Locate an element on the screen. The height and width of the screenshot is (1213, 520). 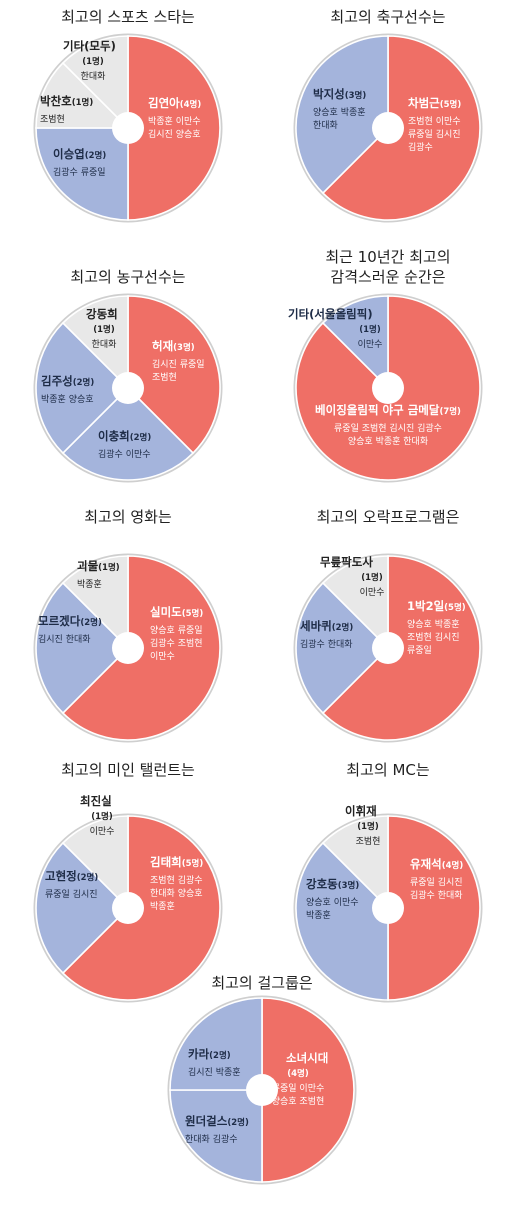
slice-voters: 류중일 is located at coordinates (419, 650).